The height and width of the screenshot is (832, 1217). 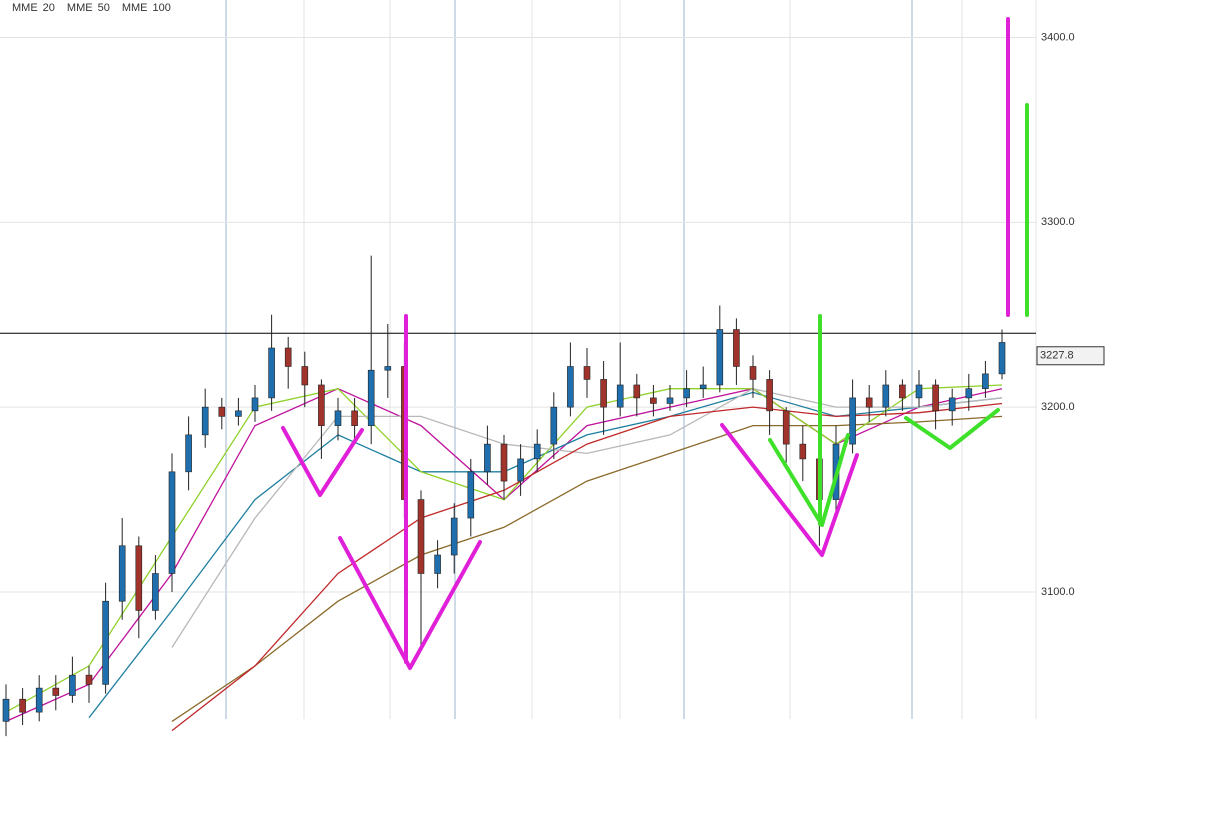 I want to click on price-box, so click(x=1070, y=356).